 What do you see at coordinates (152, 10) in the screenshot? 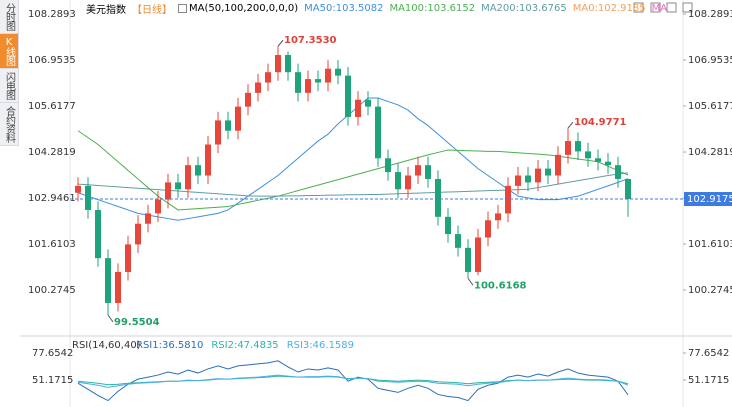
I see `period: 【日线】` at bounding box center [152, 10].